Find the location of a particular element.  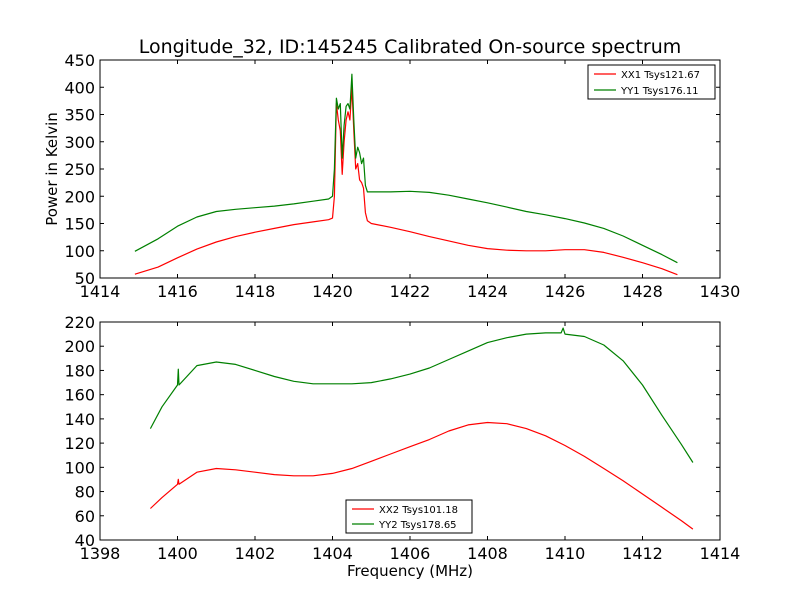

bottom-y-tick-label: 40 is located at coordinates (85, 540).